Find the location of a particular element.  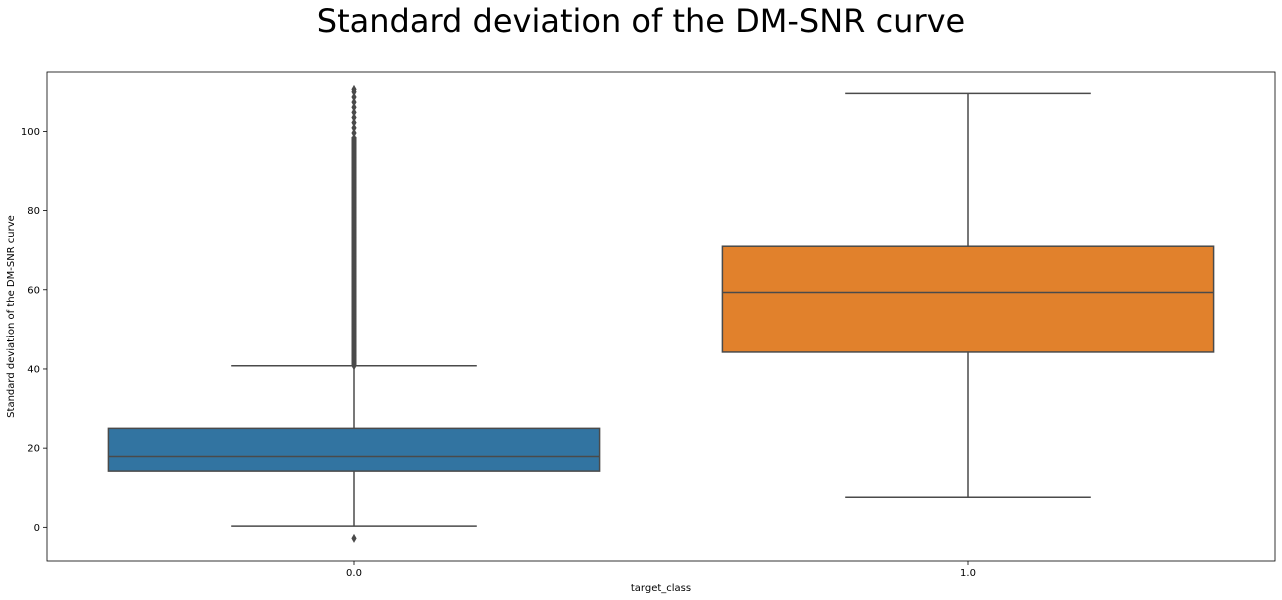

y-tick-label: 100 is located at coordinates (30, 132).